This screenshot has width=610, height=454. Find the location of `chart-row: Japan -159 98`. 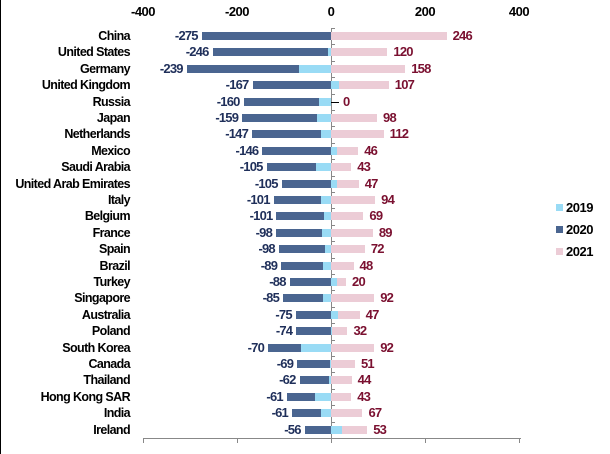

chart-row: Japan -159 98 is located at coordinates (305, 118).